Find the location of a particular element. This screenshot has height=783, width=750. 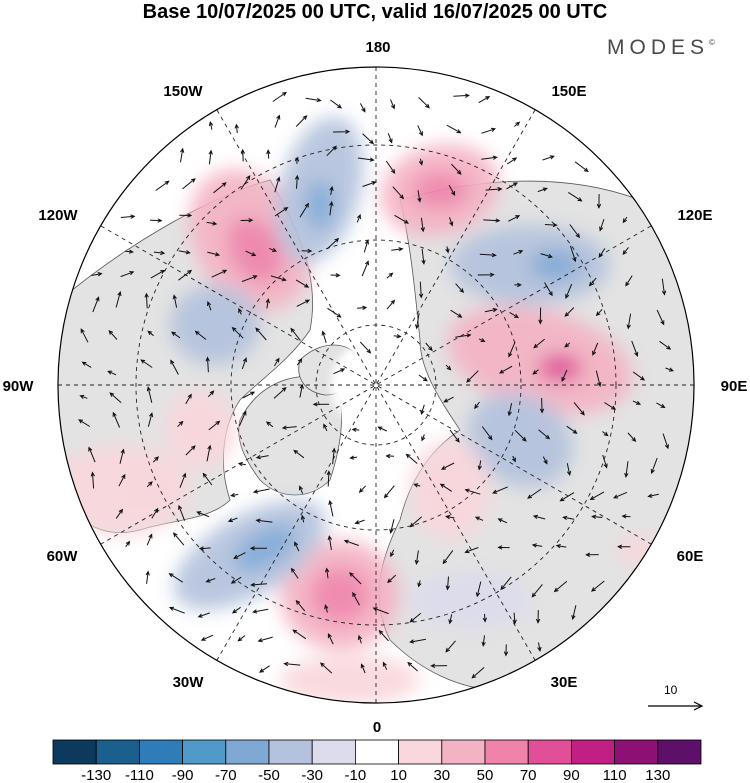

label-180: 180 is located at coordinates (377, 47).